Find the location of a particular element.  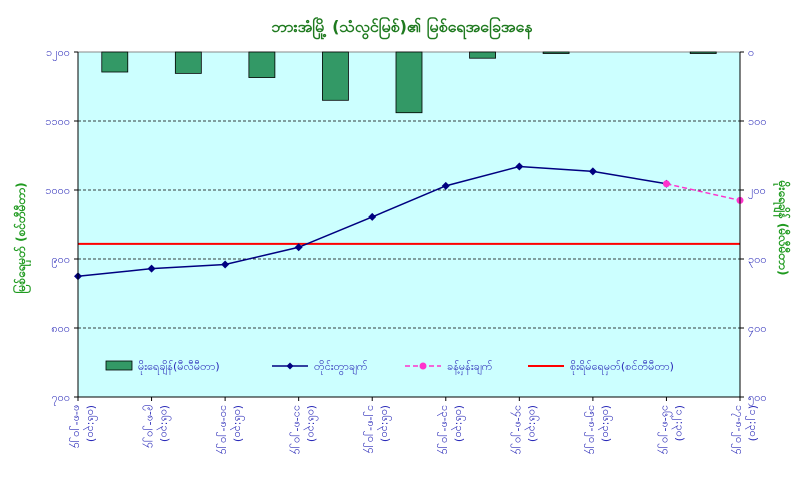

x-tick-label-group: ၁၇-၈-၂၀၂၄ (၁၂:၃၀) is located at coordinates (745, 430).